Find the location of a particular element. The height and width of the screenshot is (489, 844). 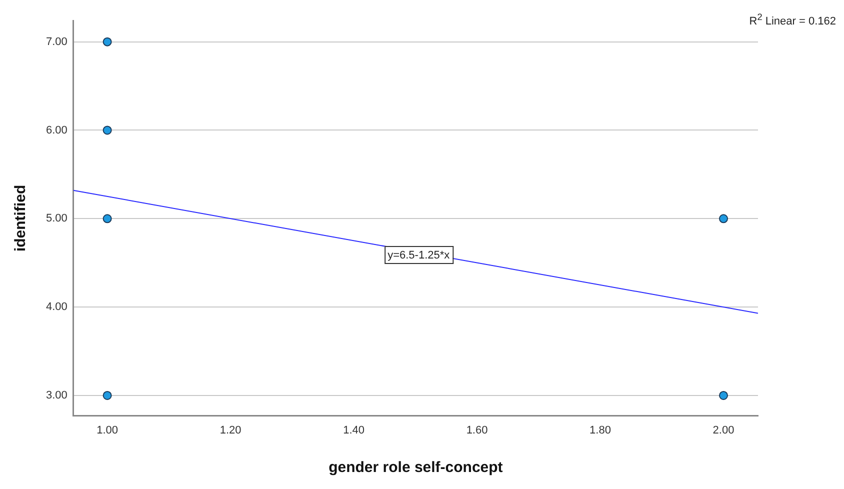

annotation: y=6.5-1.25*x is located at coordinates (419, 256).